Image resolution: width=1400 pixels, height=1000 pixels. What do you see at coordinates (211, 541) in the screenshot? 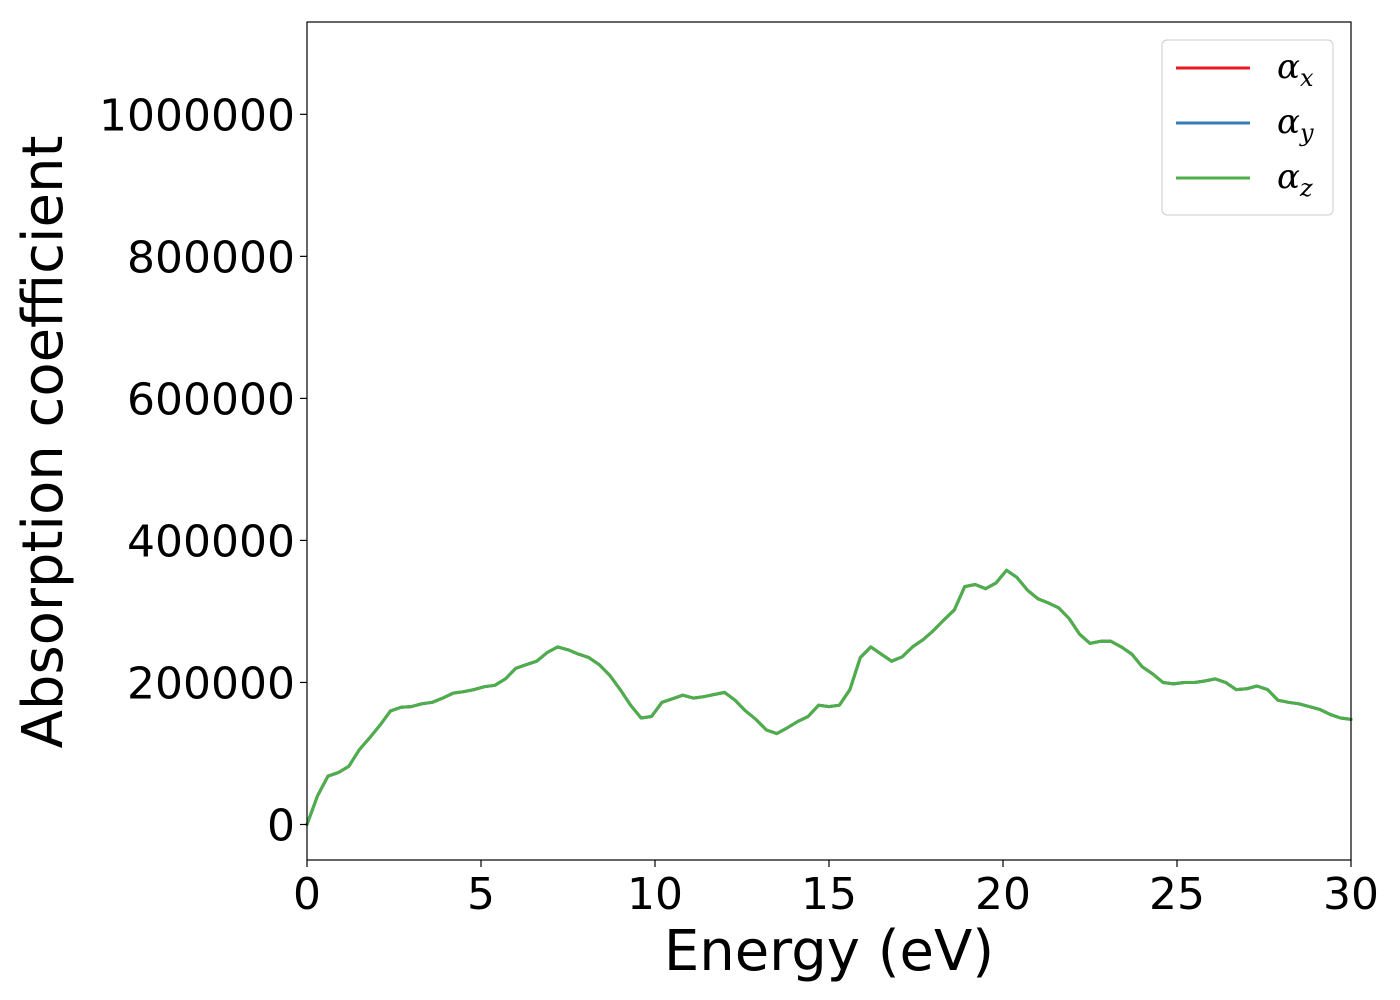
I see `y-tick-label: 400000` at bounding box center [211, 541].